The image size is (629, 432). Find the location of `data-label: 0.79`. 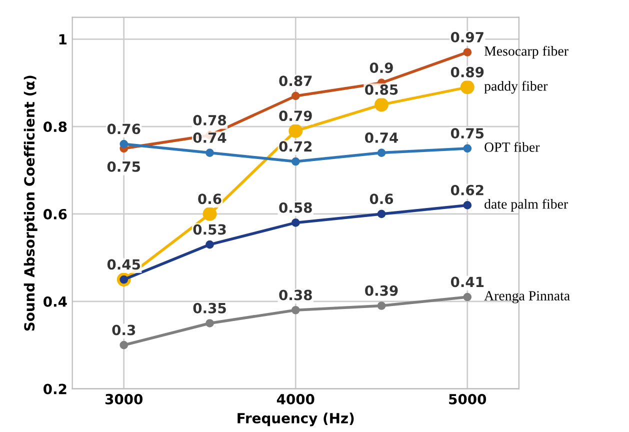

data-label: 0.79 is located at coordinates (295, 116).